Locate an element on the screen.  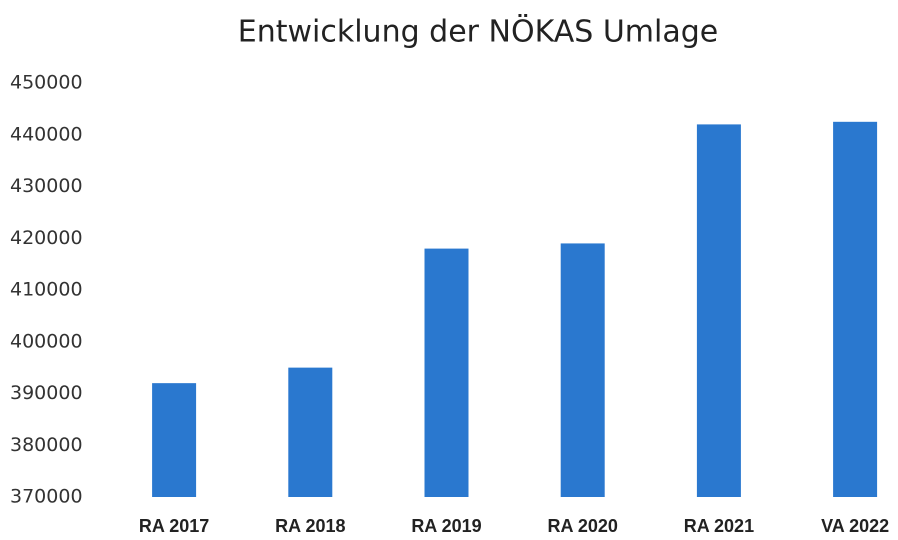
chart-title: Entwicklung der NÖKAS Umlage is located at coordinates (478, 32).